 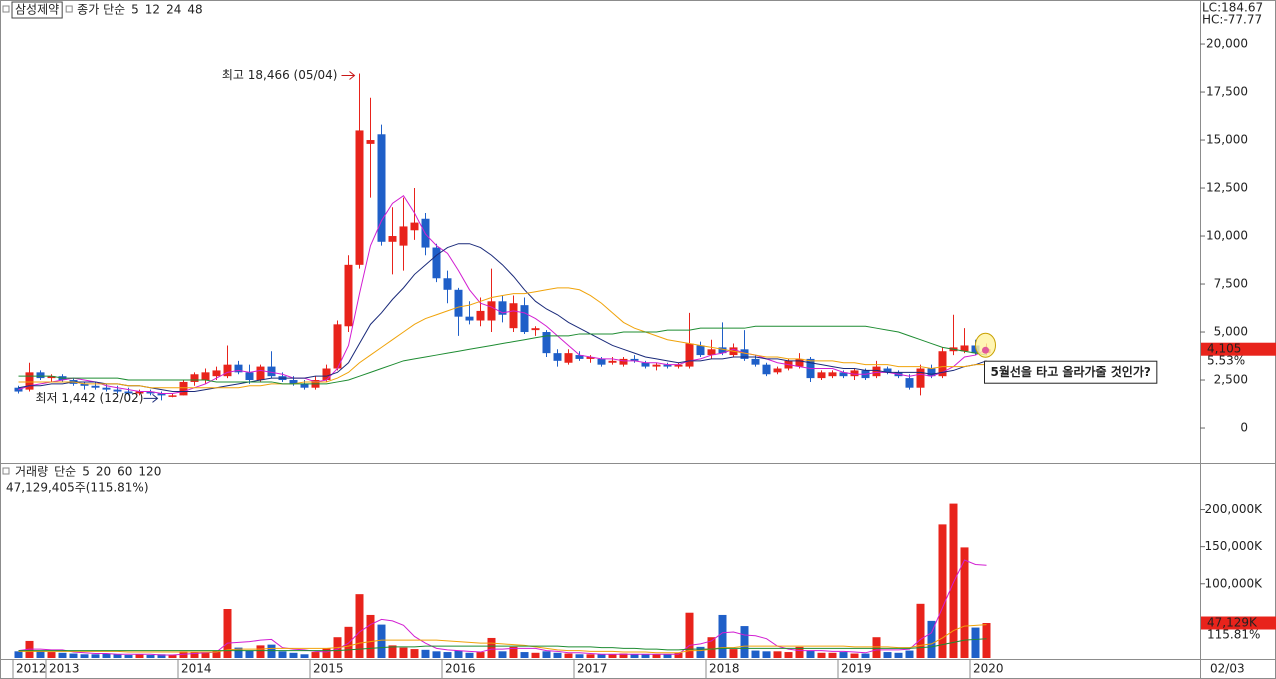 What do you see at coordinates (103, 472) in the screenshot?
I see `legend-entry: 20` at bounding box center [103, 472].